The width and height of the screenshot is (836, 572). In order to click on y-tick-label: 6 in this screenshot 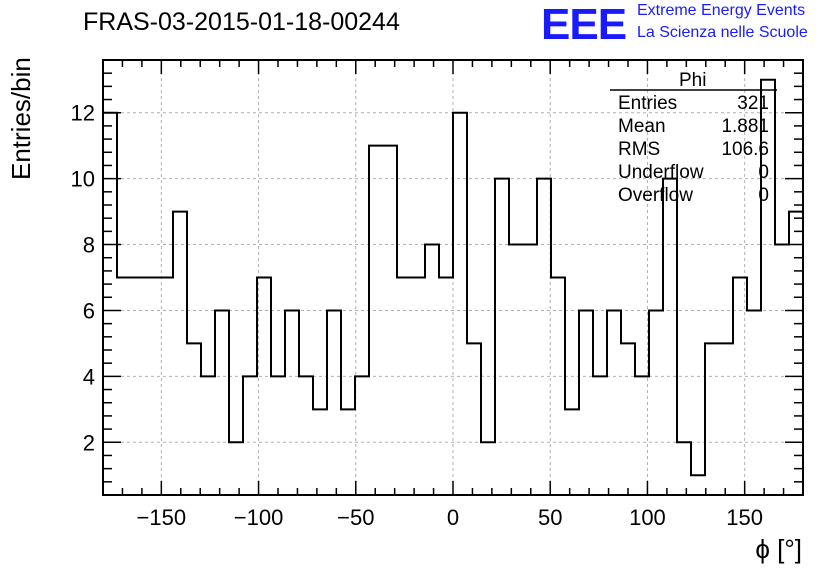, I will do `click(89, 310)`.